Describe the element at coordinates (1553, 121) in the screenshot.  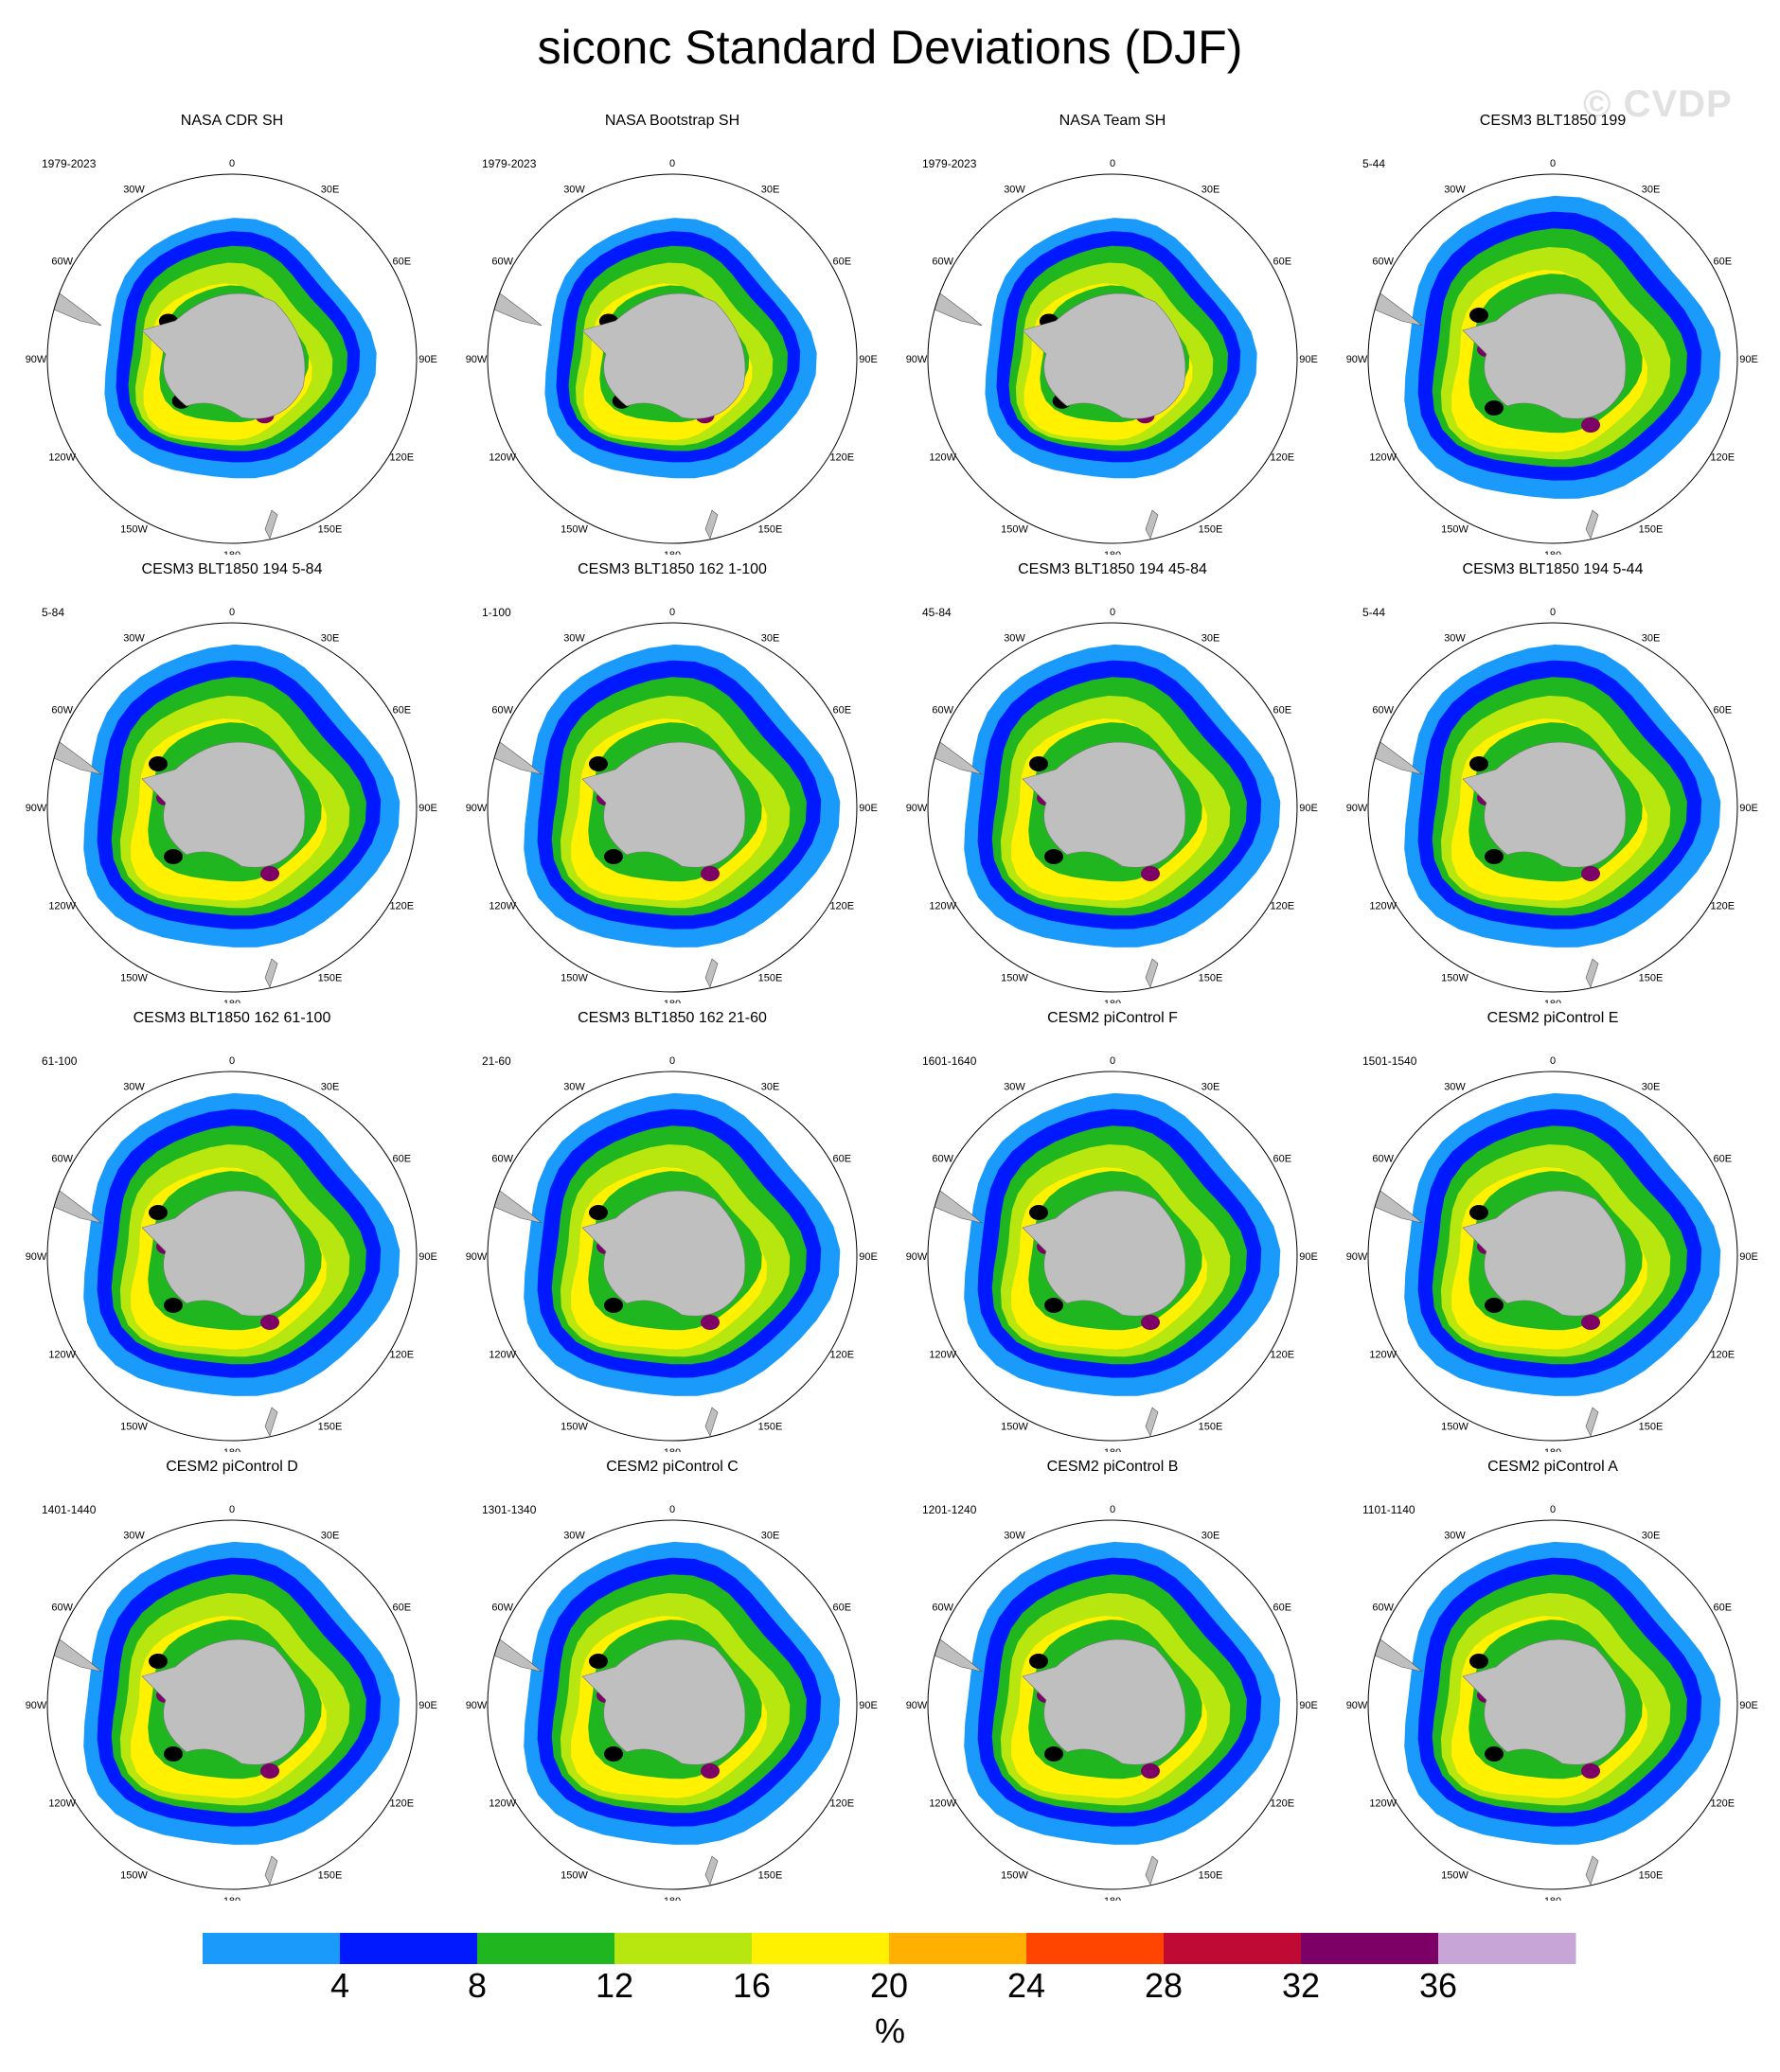
I see `panel-title: CESM3 BLT1850 199` at that location.